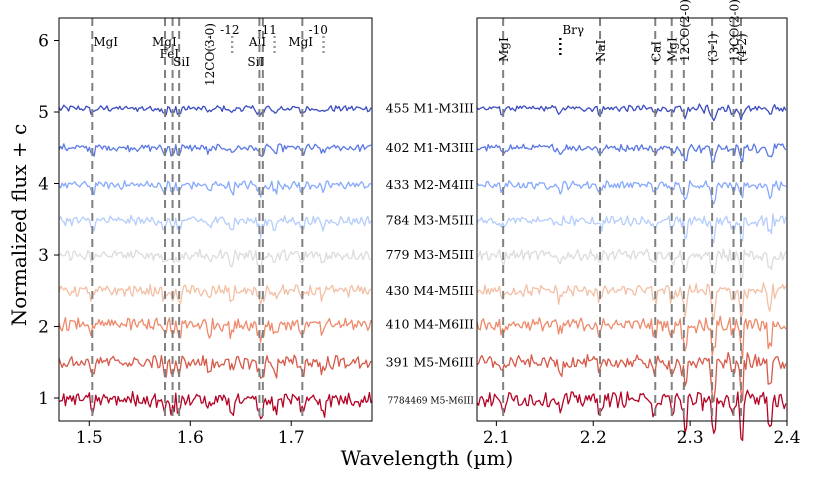  I want to click on x-tick-label-0-0: 1.5, so click(89, 438).